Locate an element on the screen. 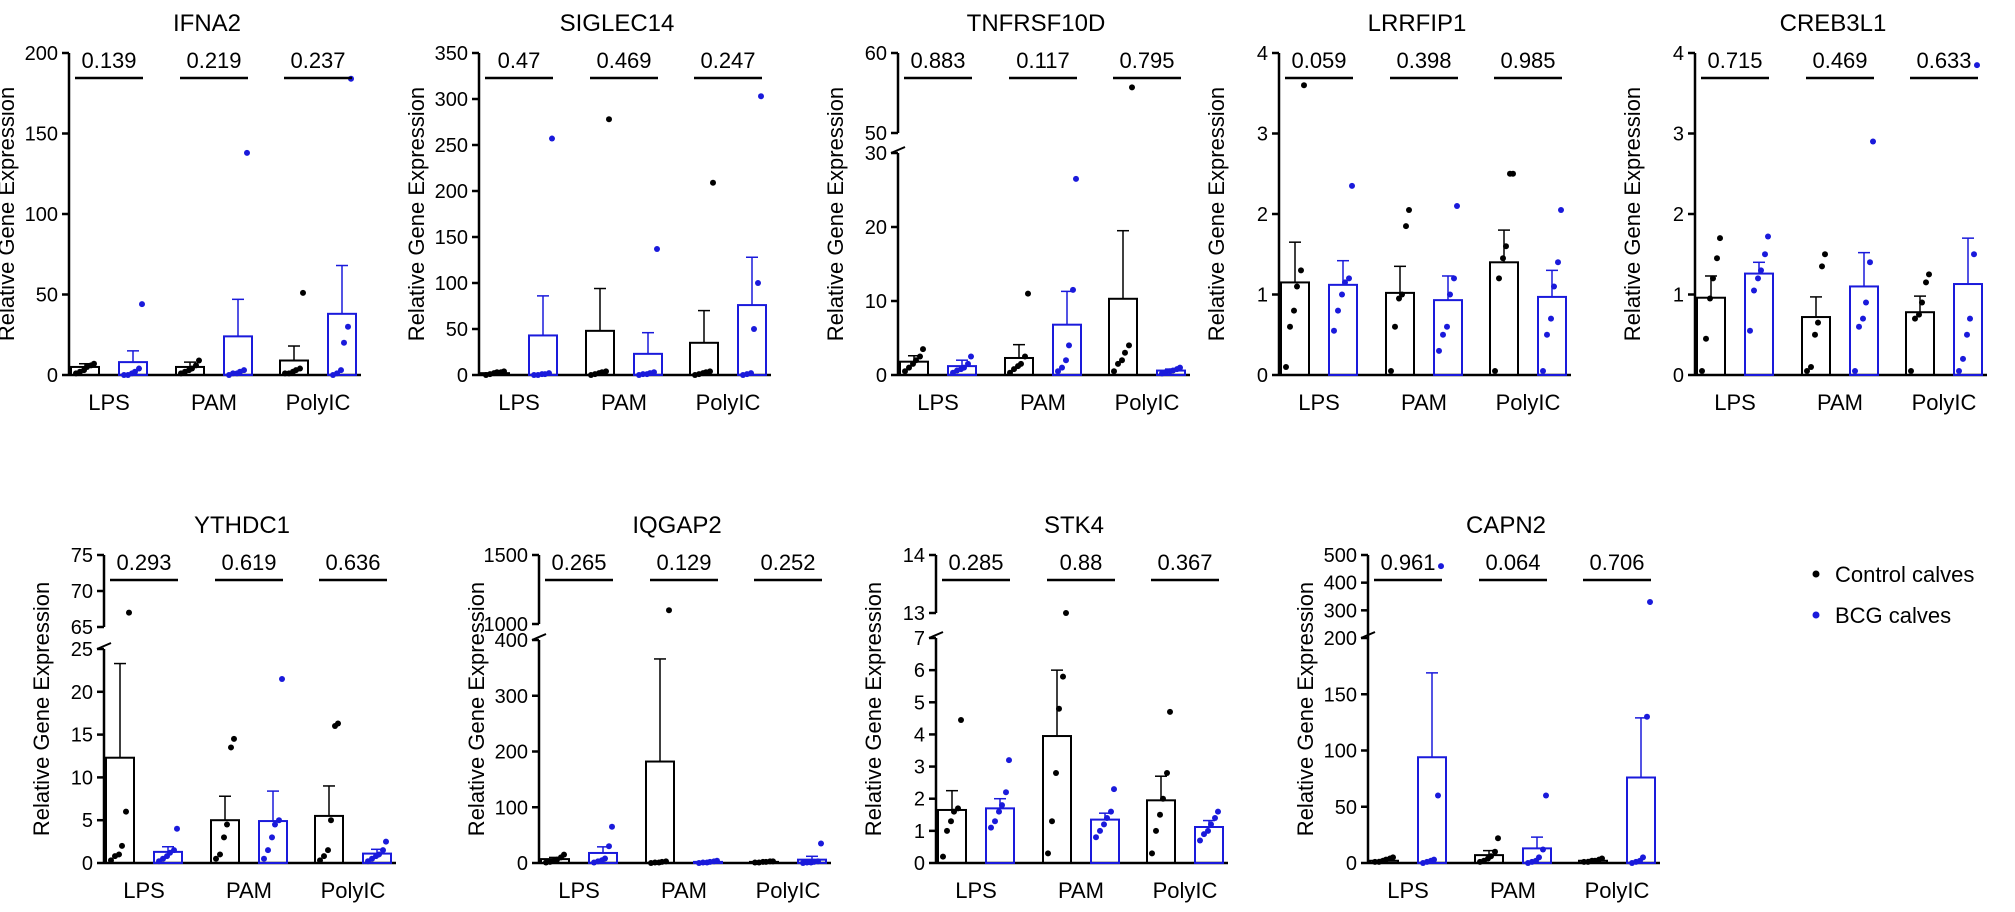  y-tick-label: 2 is located at coordinates (1678, 215).